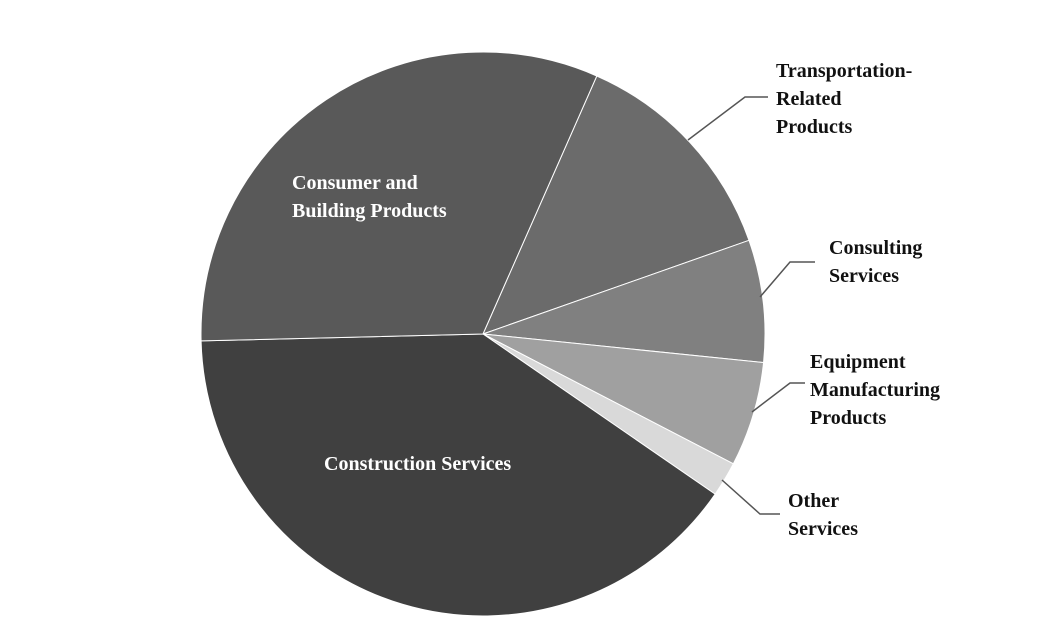 Image resolution: width=1048 pixels, height=636 pixels. What do you see at coordinates (418, 464) in the screenshot?
I see `slice-label: Construction Services` at bounding box center [418, 464].